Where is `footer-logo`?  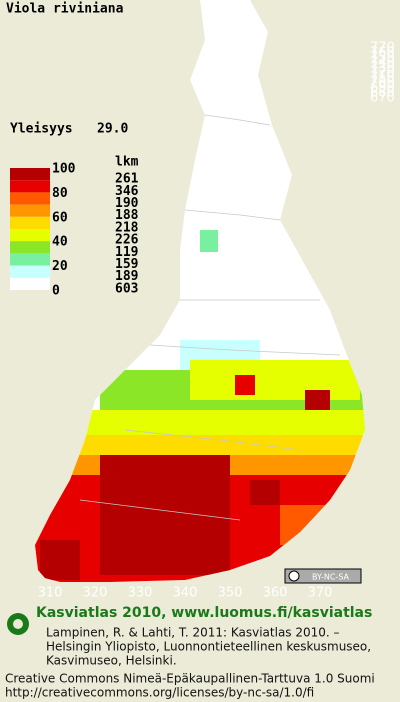 footer-logo is located at coordinates (18, 624).